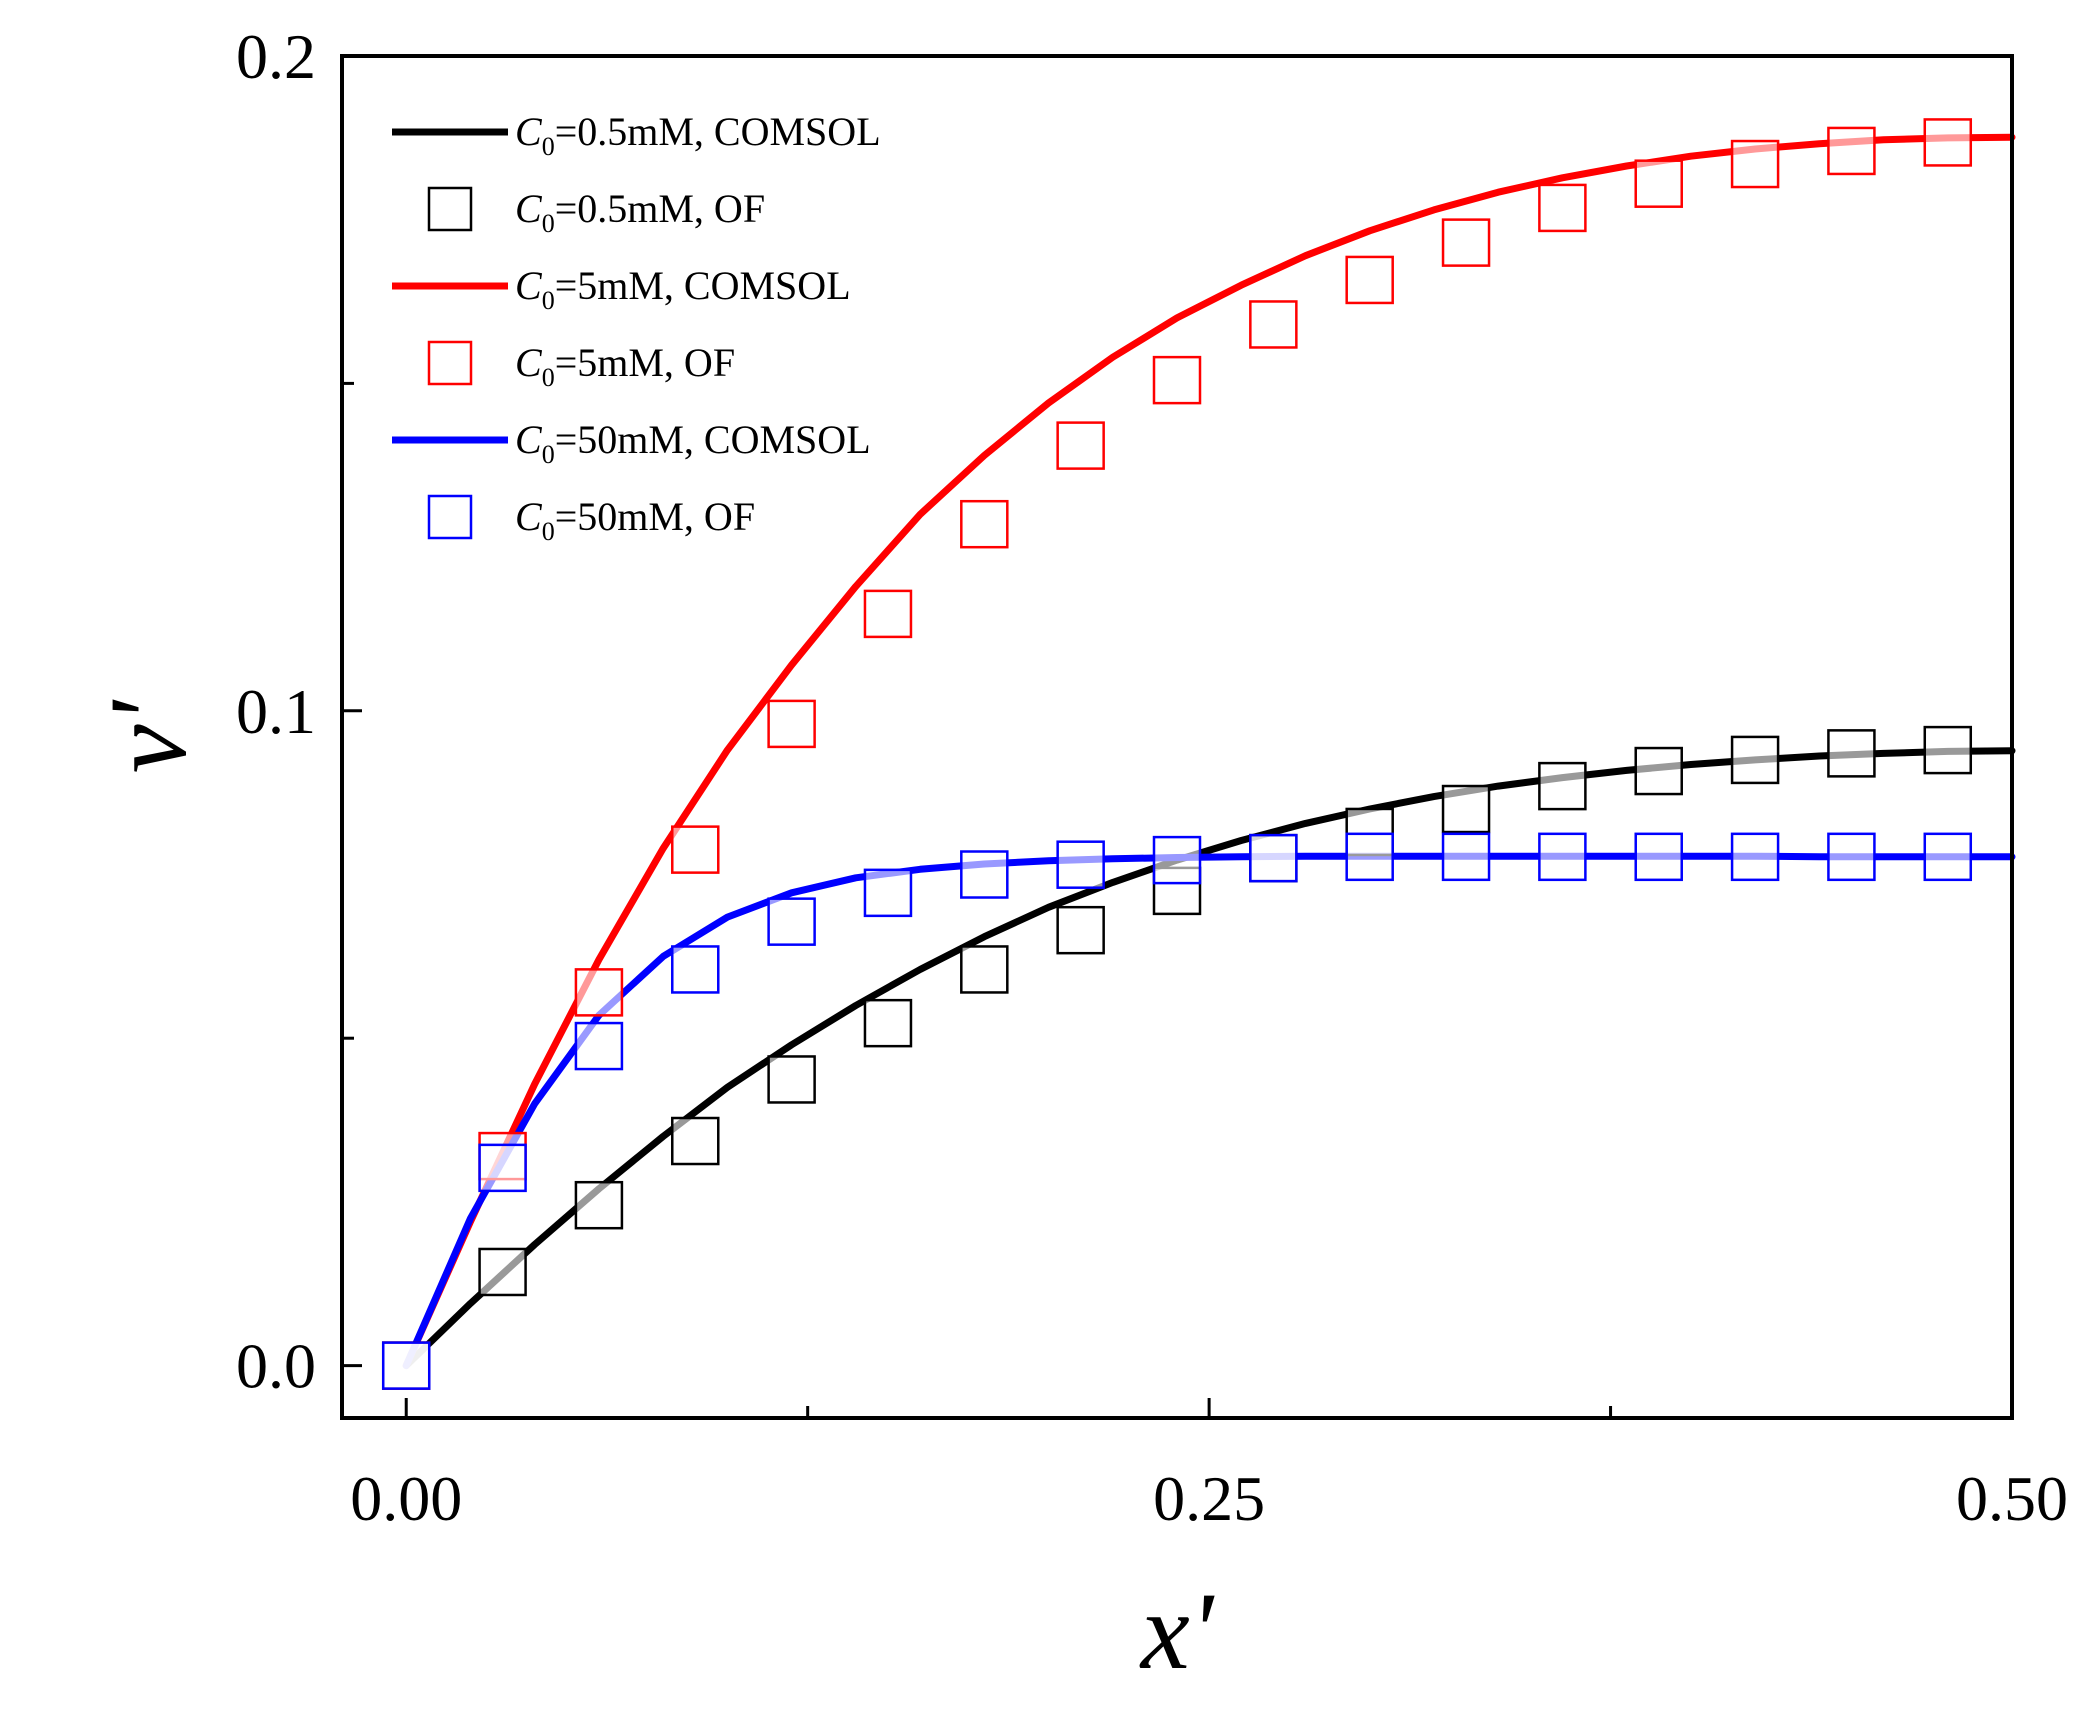 The image size is (2099, 1715). I want to click on legend-text-rest: =5mM, COMSOL, so click(703, 285).